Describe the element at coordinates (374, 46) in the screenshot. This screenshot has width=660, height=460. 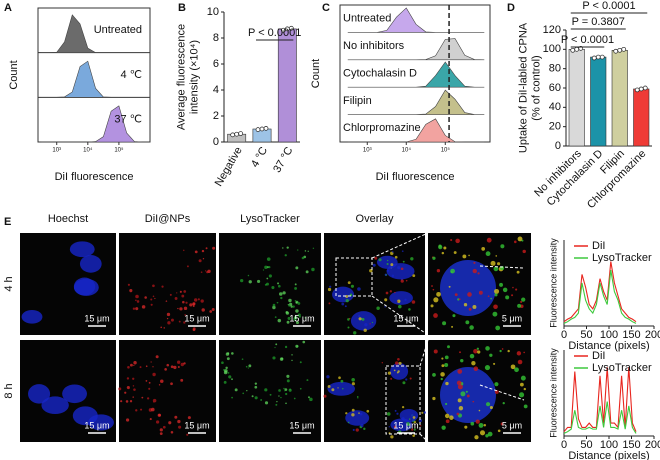
I see `series-label: No inhibitors` at that location.